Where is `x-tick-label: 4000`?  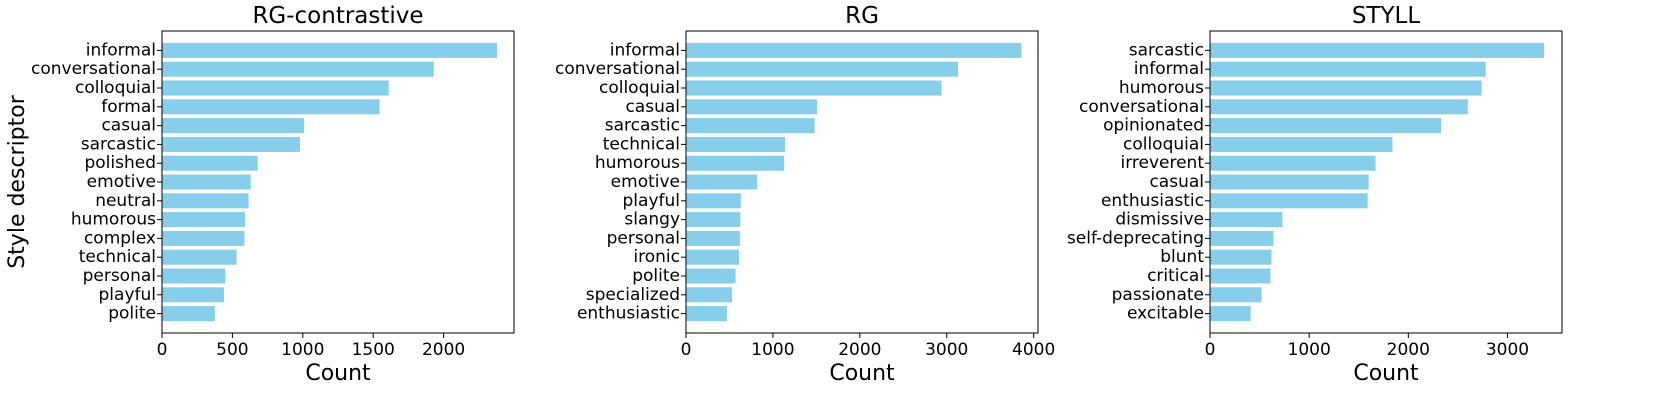
x-tick-label: 4000 is located at coordinates (1033, 350).